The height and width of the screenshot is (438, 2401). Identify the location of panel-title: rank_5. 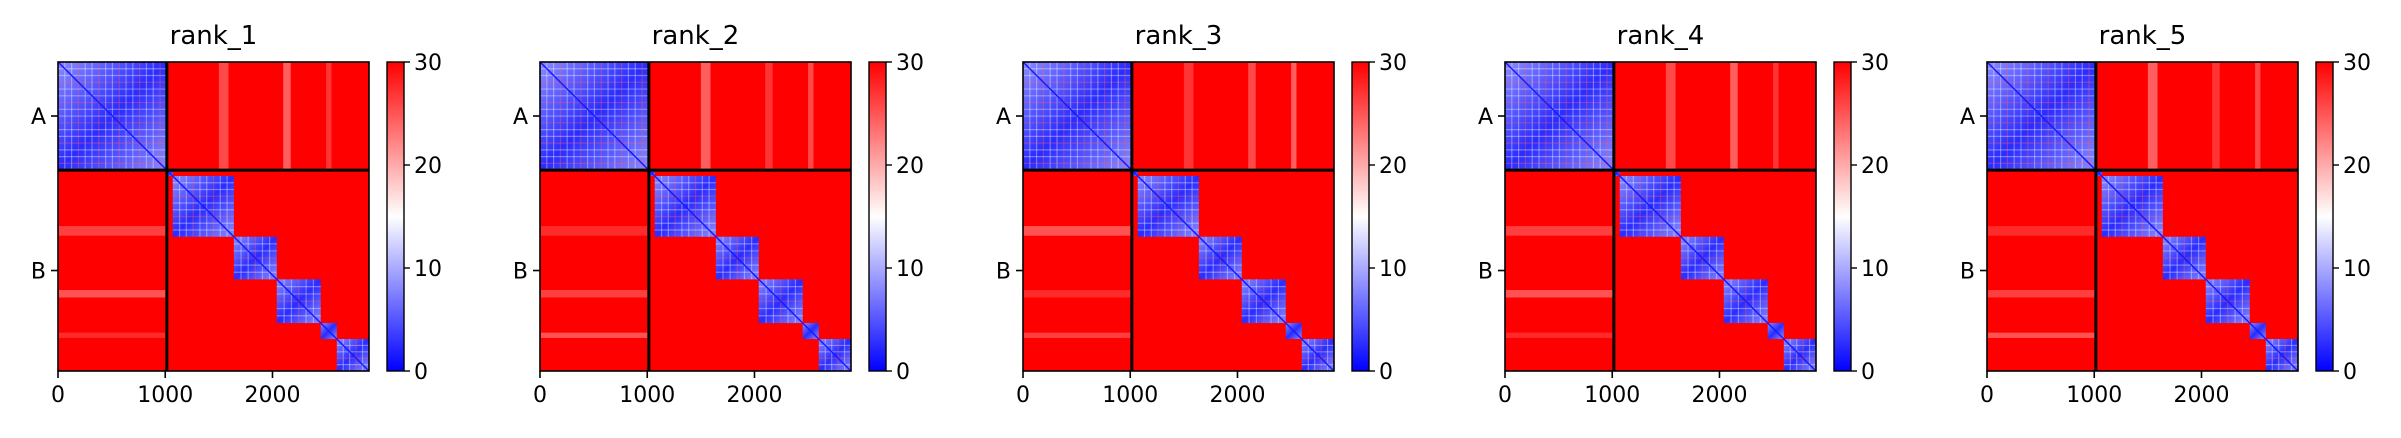
(2143, 36).